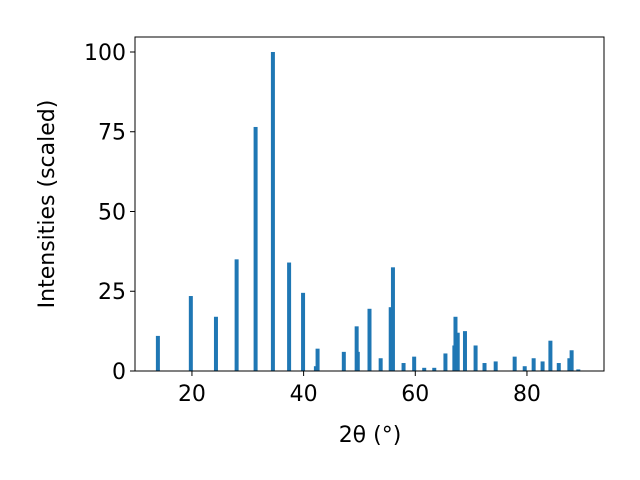 The image size is (640, 480). What do you see at coordinates (119, 372) in the screenshot?
I see `y-tick-label: 0` at bounding box center [119, 372].